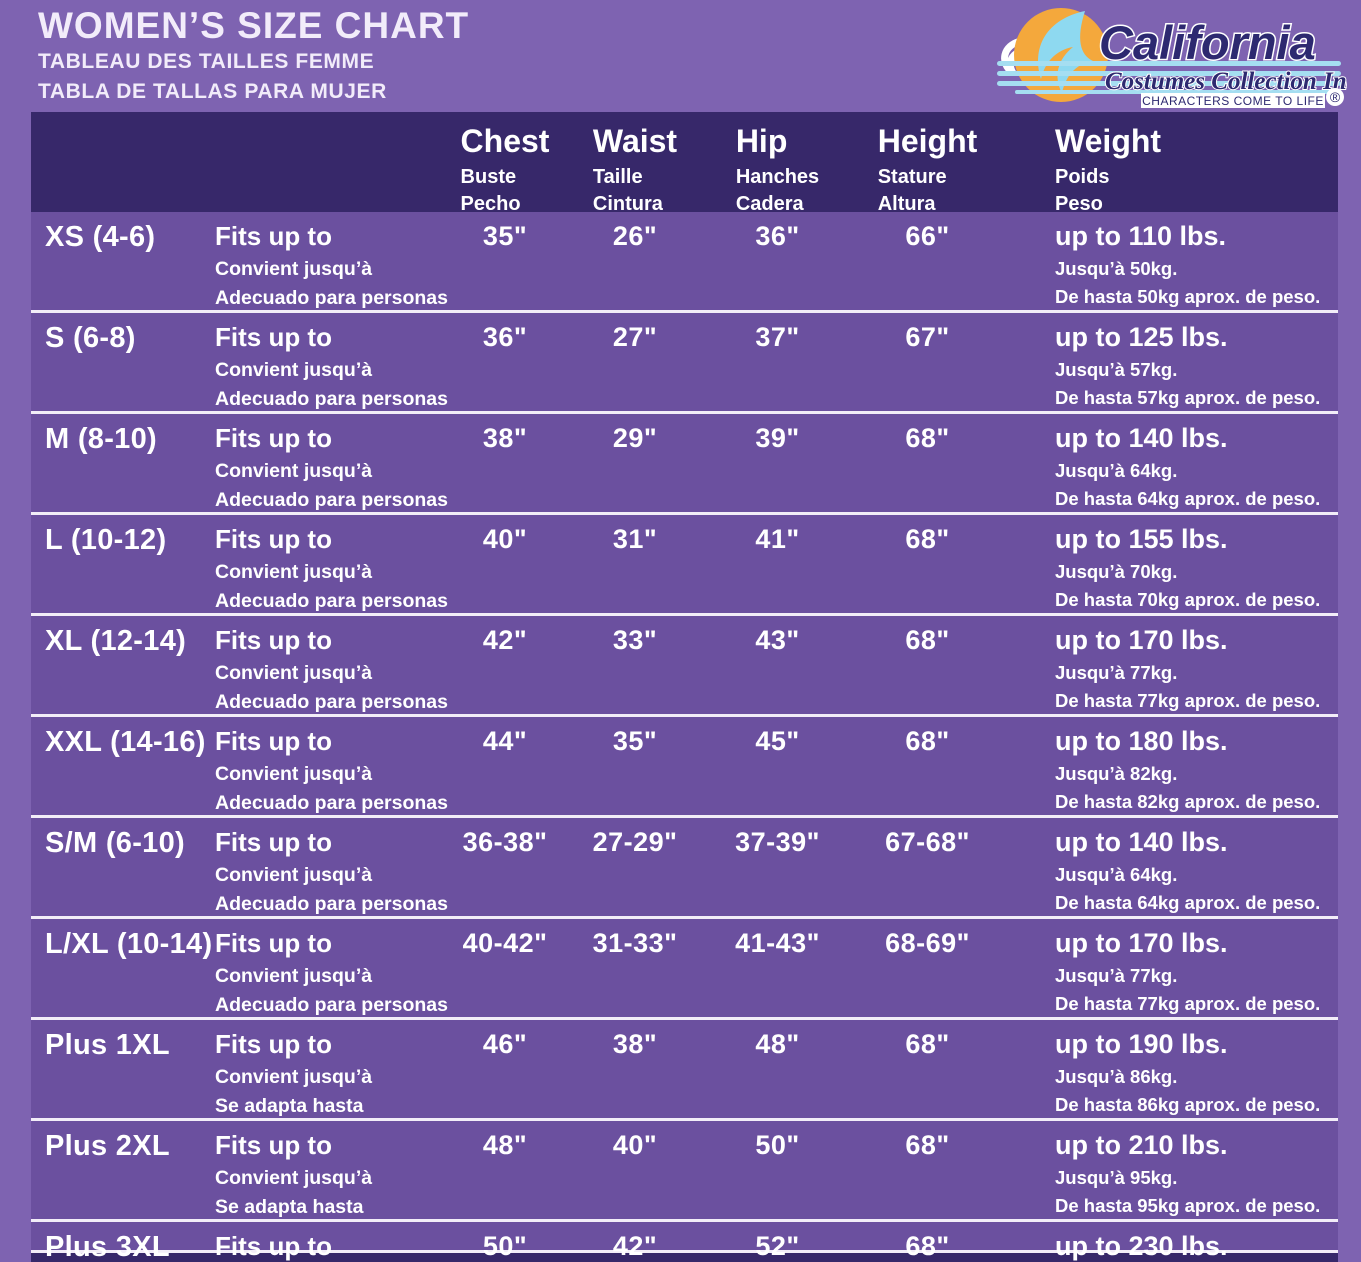 This screenshot has height=1262, width=1361. I want to click on chest-value: 44", so click(505, 741).